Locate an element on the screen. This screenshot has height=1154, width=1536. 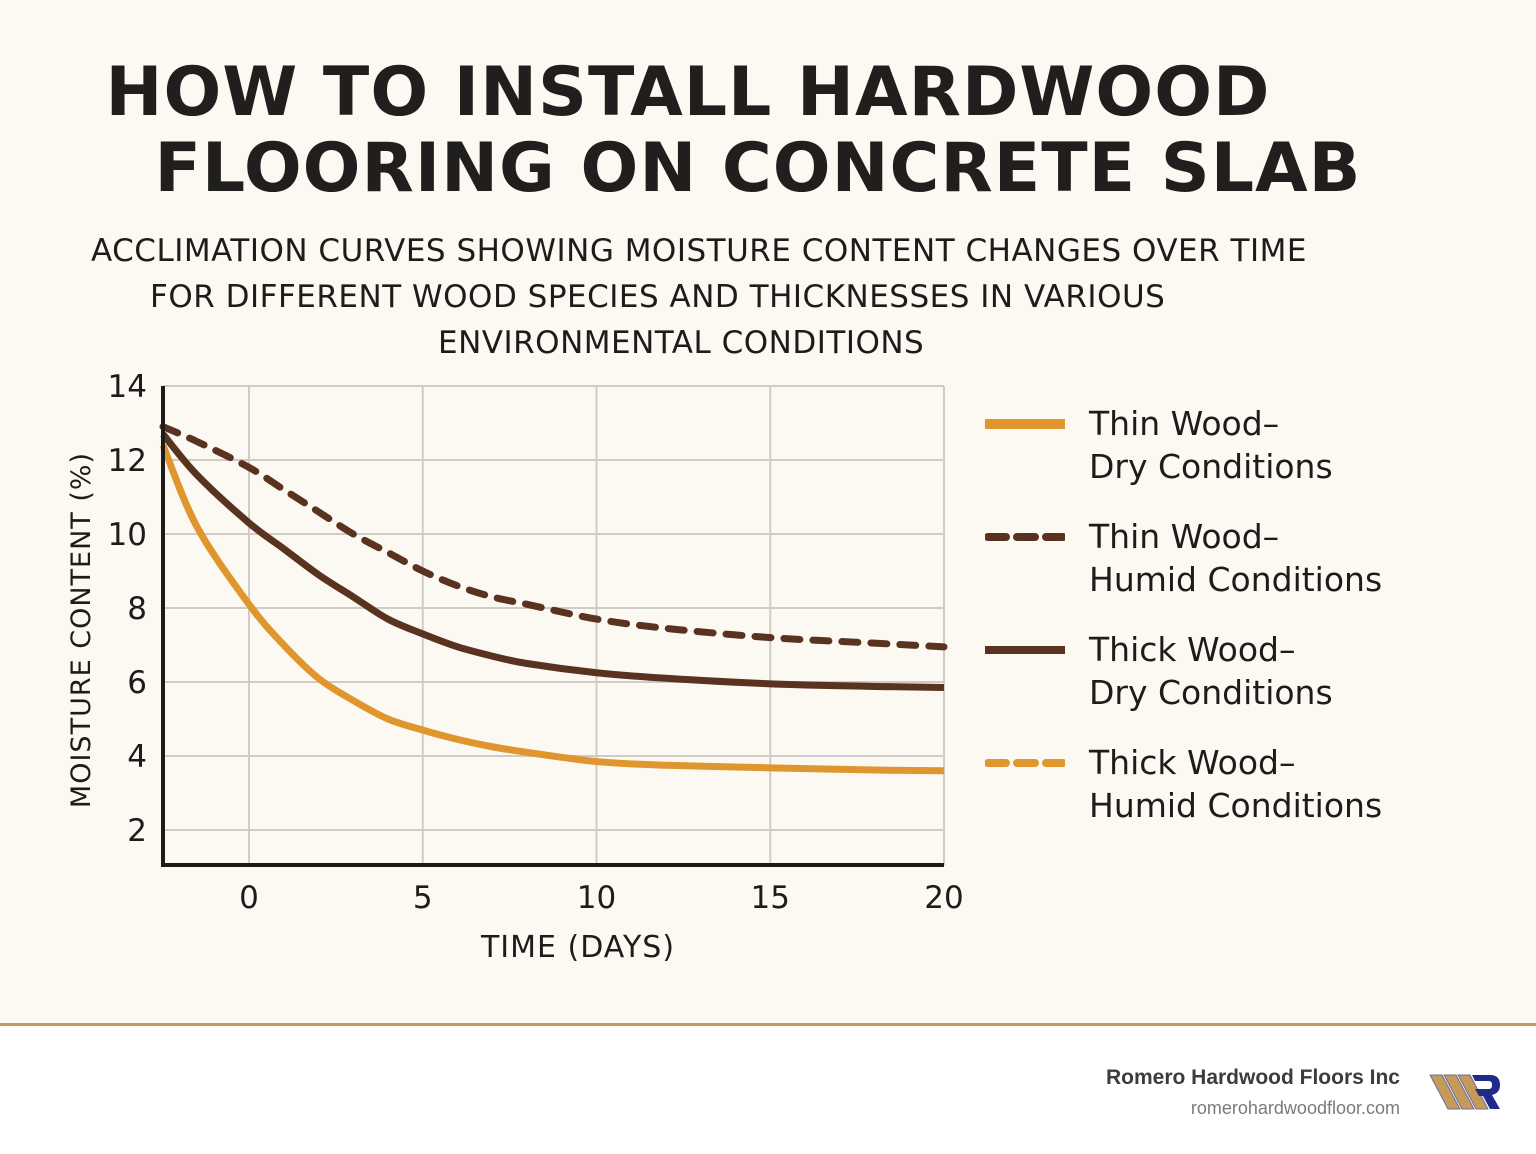
legend-item-thin-dry: Thin Wood– Dry Conditions is located at coordinates (1245, 458).